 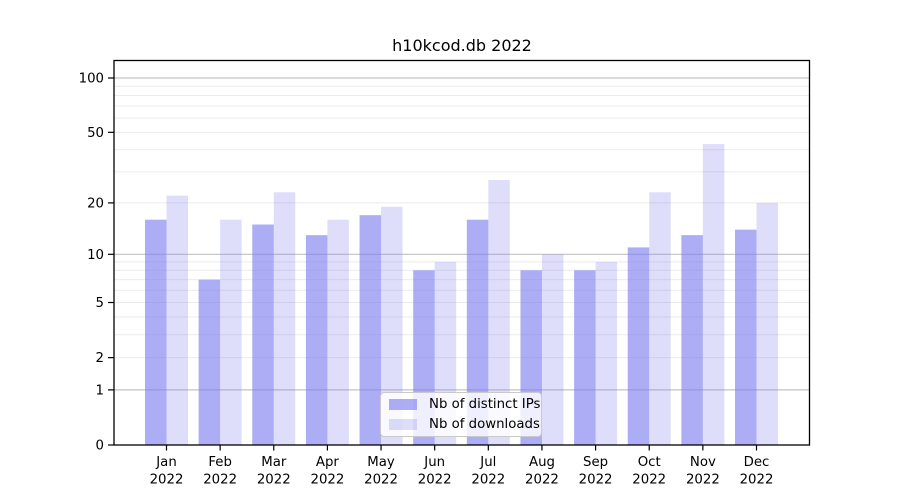 What do you see at coordinates (477, 332) in the screenshot?
I see `bar-0-Jul` at bounding box center [477, 332].